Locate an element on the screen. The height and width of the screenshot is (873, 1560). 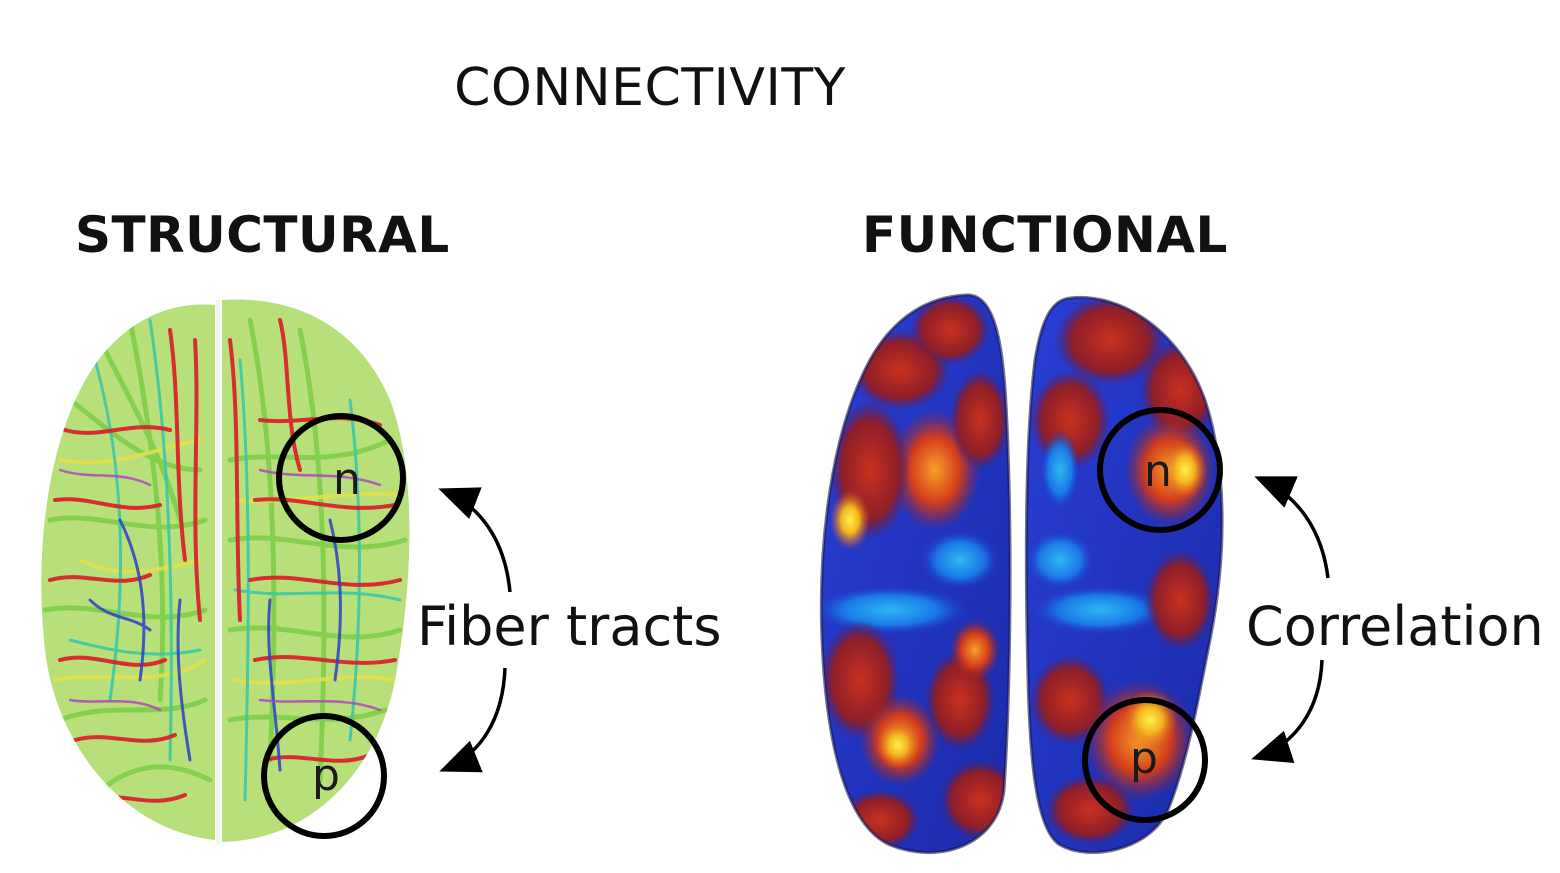
functional-node-p: p is located at coordinates (1145, 760).